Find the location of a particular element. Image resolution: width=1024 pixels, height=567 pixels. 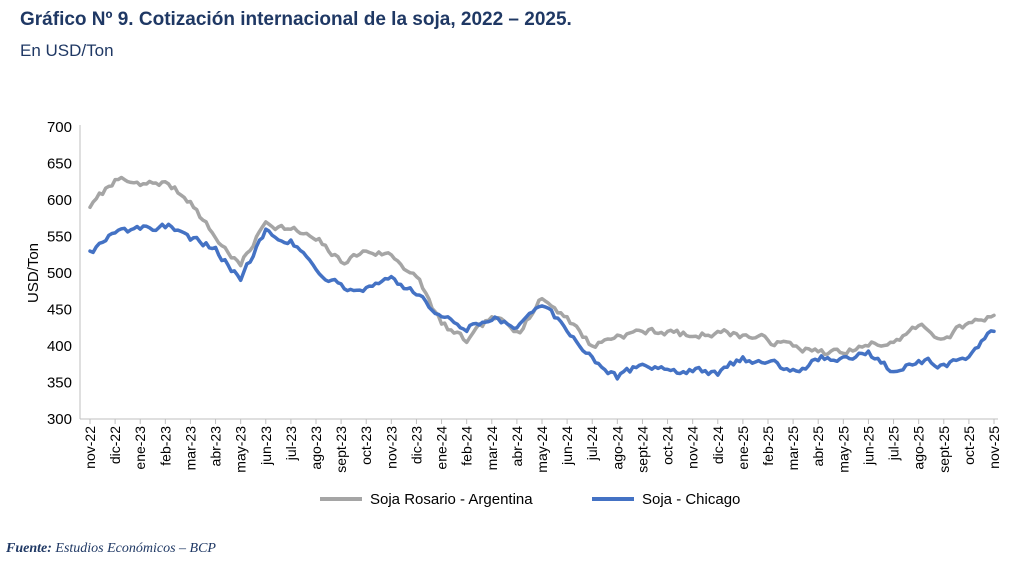

x-tick-label: oct-25 is located at coordinates (969, 445).